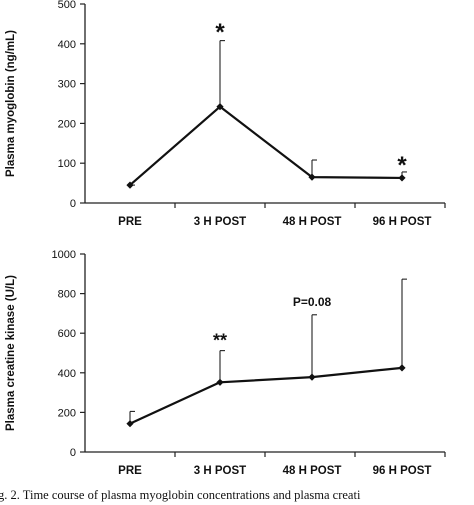 This screenshot has height=505, width=474. I want to click on y-tick-label: 100, so click(67, 164).